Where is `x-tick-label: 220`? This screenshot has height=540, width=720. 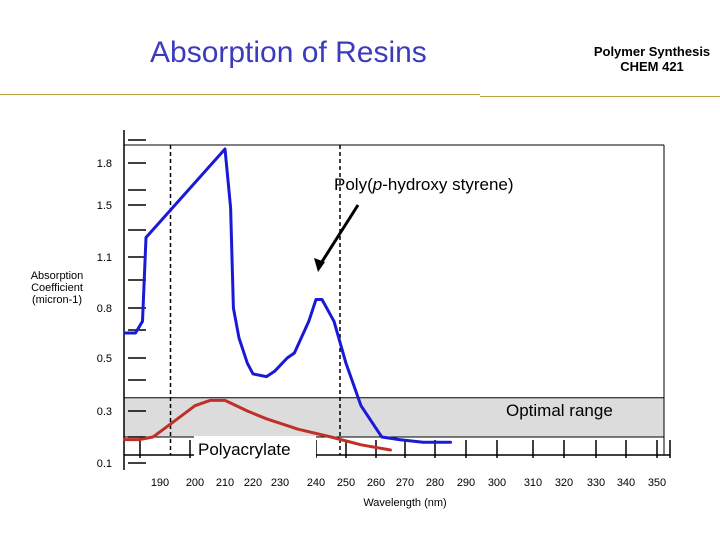 x-tick-label: 220 is located at coordinates (253, 483).